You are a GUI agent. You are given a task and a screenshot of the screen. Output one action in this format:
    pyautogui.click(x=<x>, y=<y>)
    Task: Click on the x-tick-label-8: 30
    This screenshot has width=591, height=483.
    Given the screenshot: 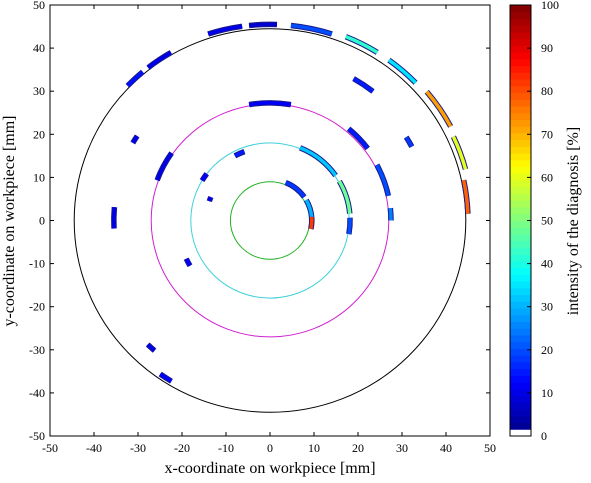 What is the action you would take?
    pyautogui.click(x=402, y=448)
    